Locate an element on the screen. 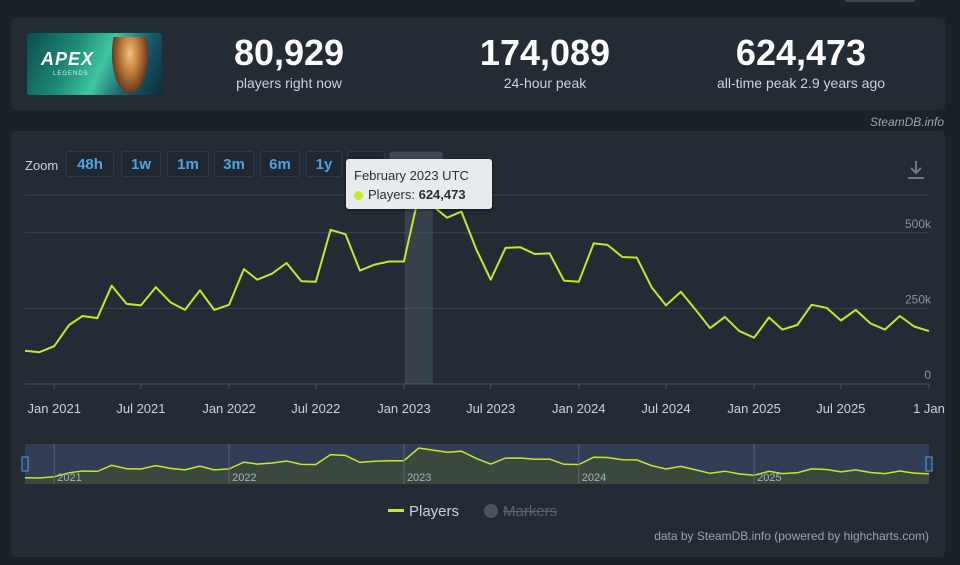 This screenshot has height=565, width=960. logo-character is located at coordinates (130, 65).